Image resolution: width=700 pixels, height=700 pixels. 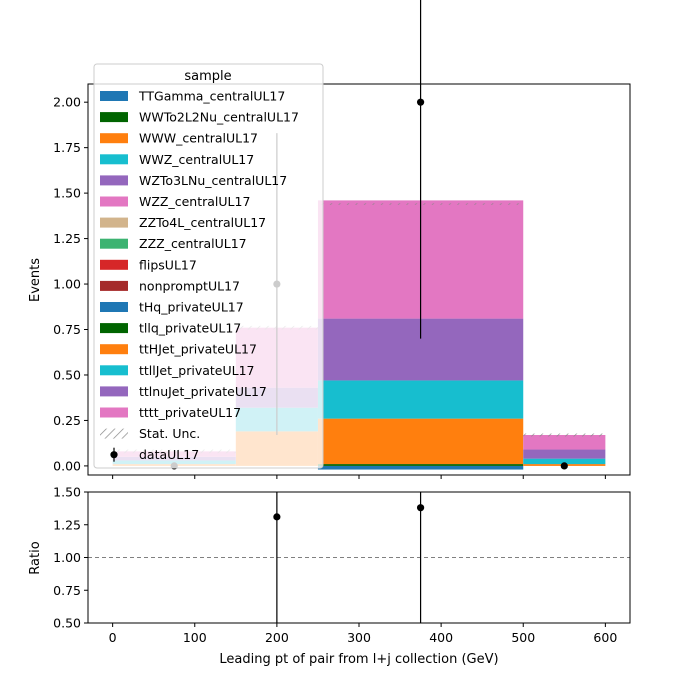 What do you see at coordinates (207, 76) in the screenshot?
I see `legend-title: sample` at bounding box center [207, 76].